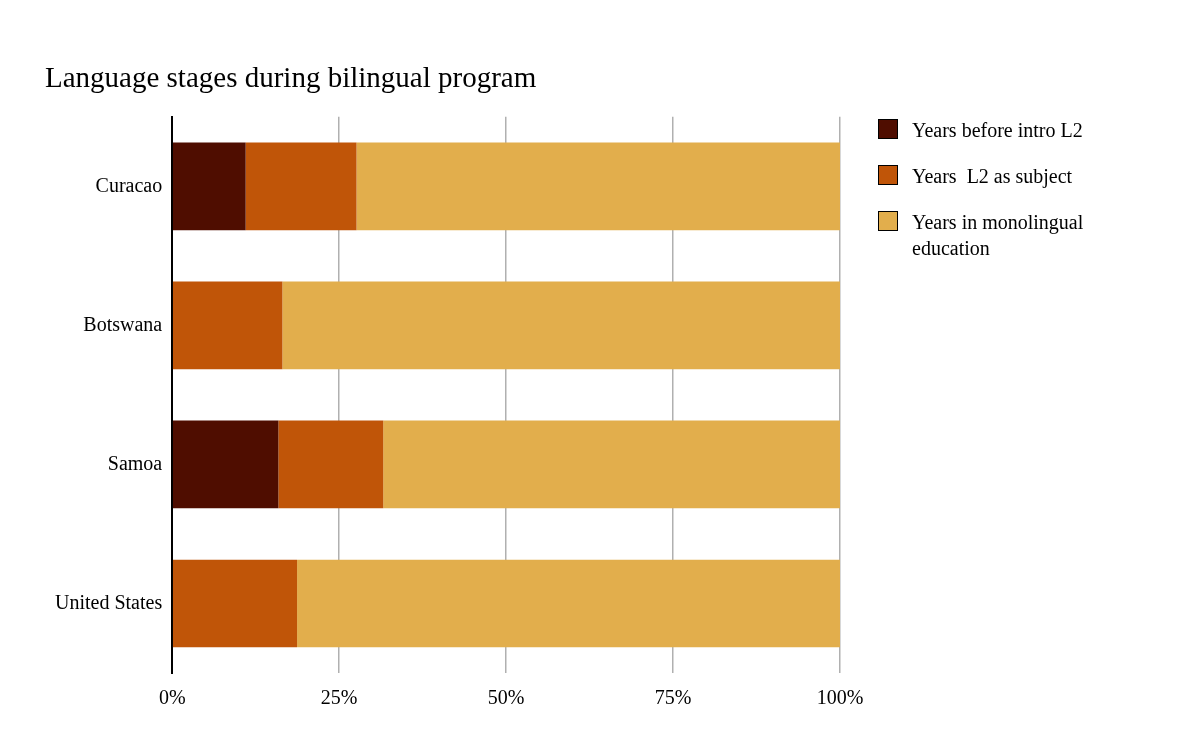 This screenshot has width=1200, height=753. Describe the element at coordinates (840, 697) in the screenshot. I see `x-tick-label: 100%` at that location.